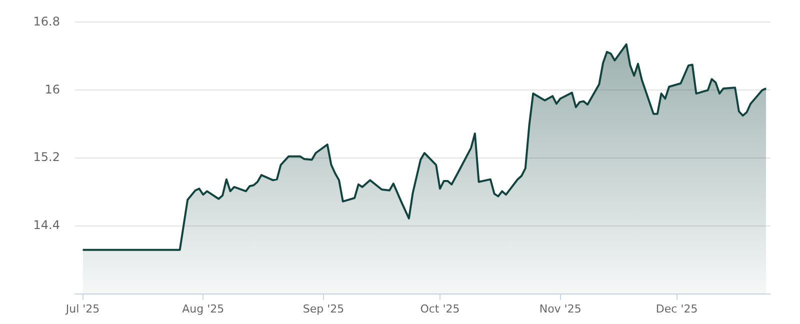 Image resolution: width=800 pixels, height=324 pixels. I want to click on x-tick-label: Jul '25, so click(82, 309).